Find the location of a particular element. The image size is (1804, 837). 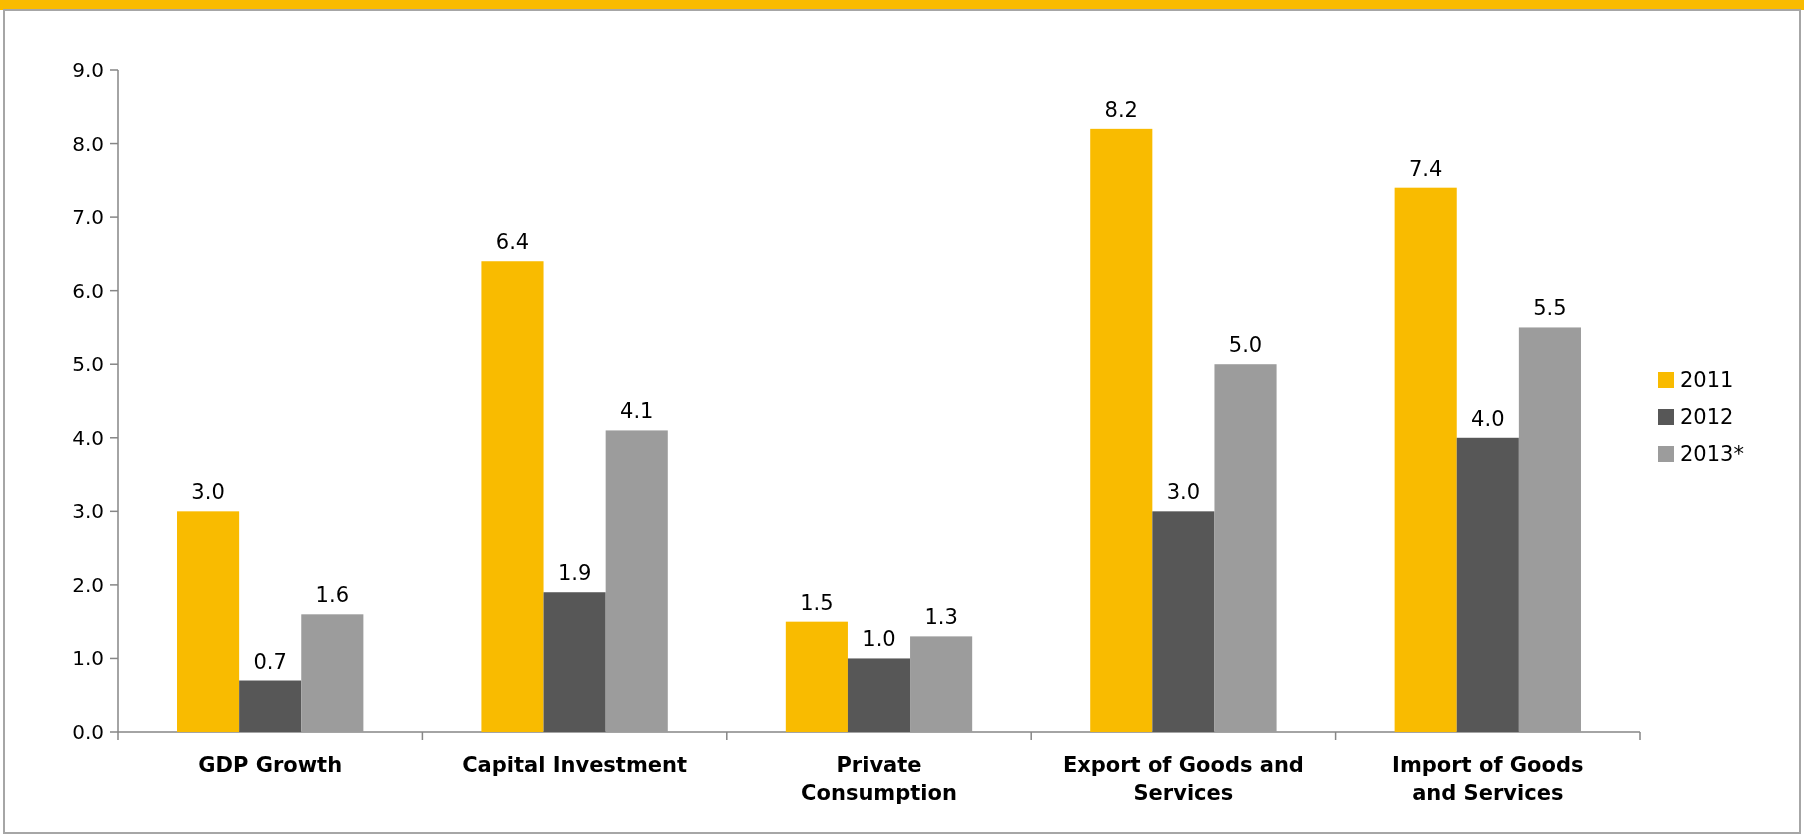

data-label: 4.0 is located at coordinates (1488, 418).